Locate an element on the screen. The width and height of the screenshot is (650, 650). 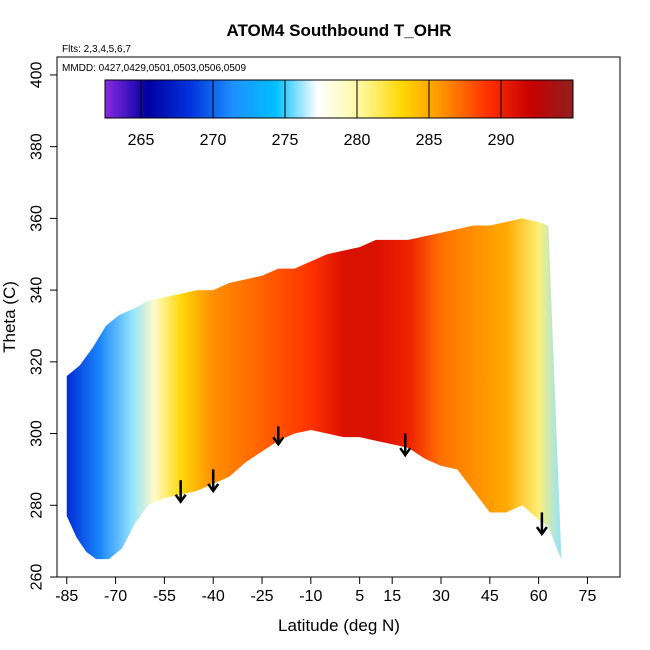
x-axis-label: Latitude (deg N) is located at coordinates (339, 625).